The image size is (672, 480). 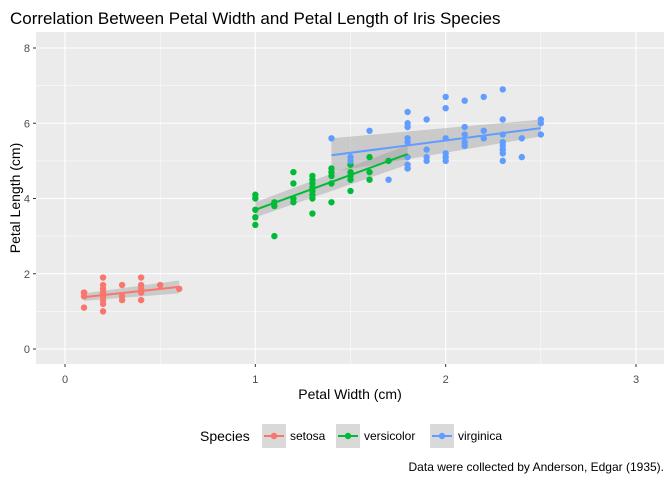 I want to click on x-tick-label: 3, so click(x=636, y=380).